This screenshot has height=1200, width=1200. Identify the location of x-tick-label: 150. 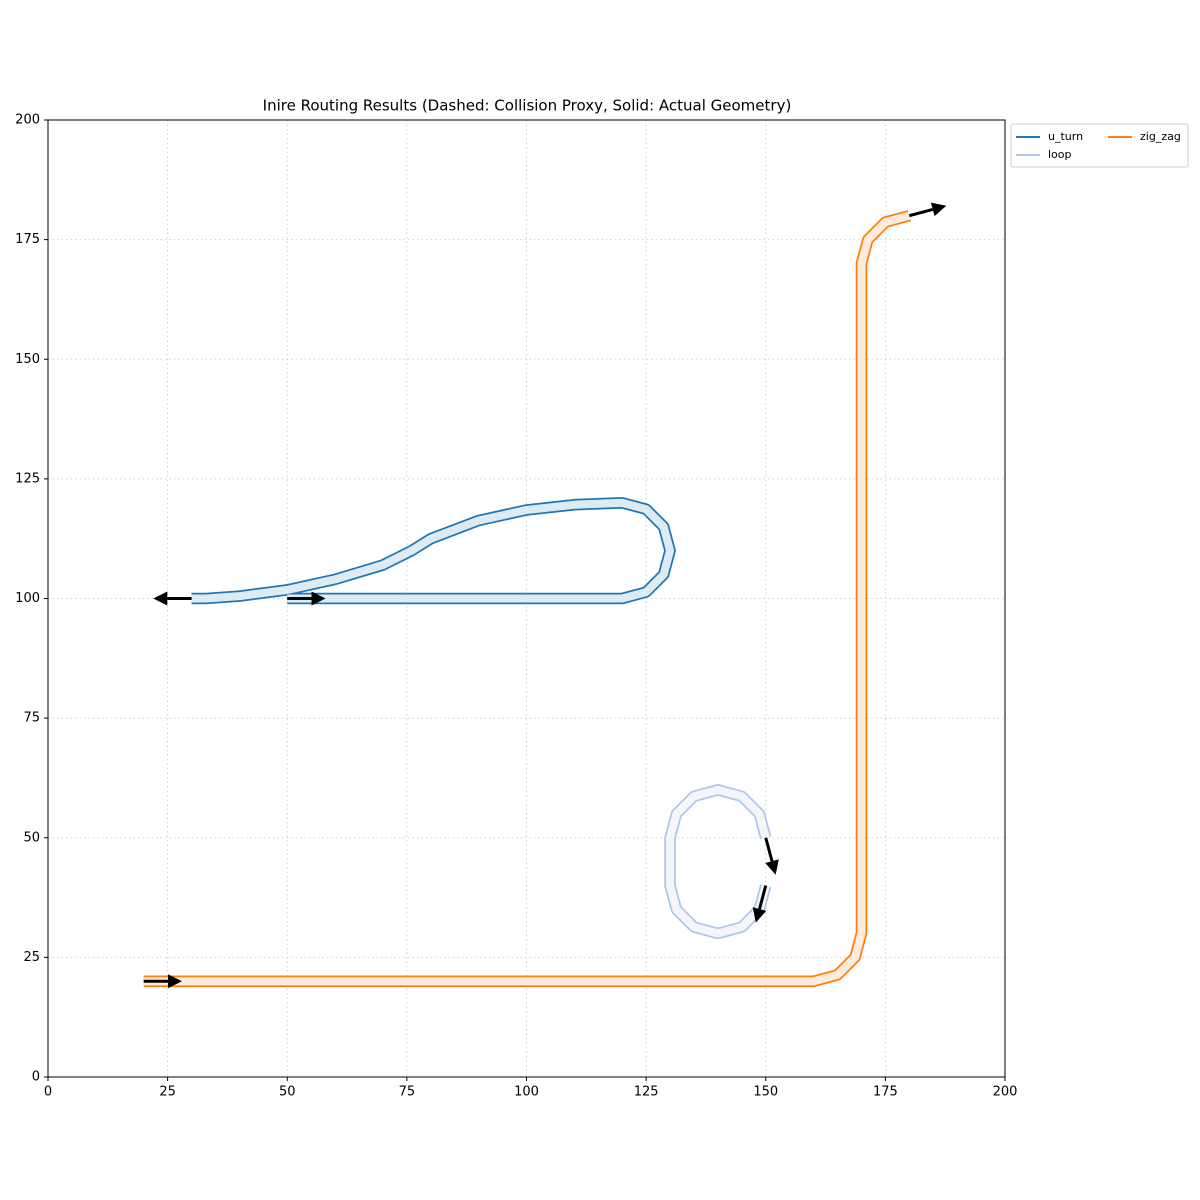
(765, 1092).